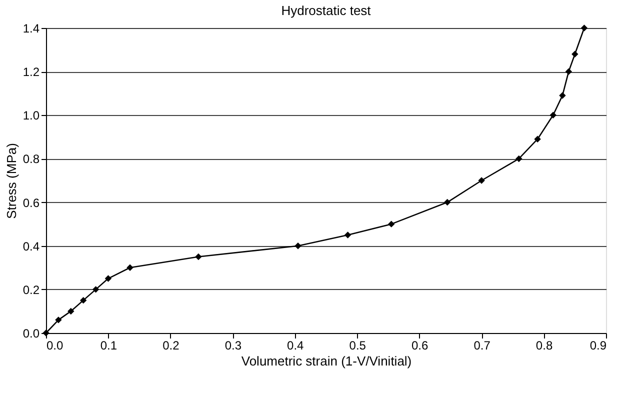  What do you see at coordinates (31, 115) in the screenshot?
I see `y-tick-label: 1.0` at bounding box center [31, 115].